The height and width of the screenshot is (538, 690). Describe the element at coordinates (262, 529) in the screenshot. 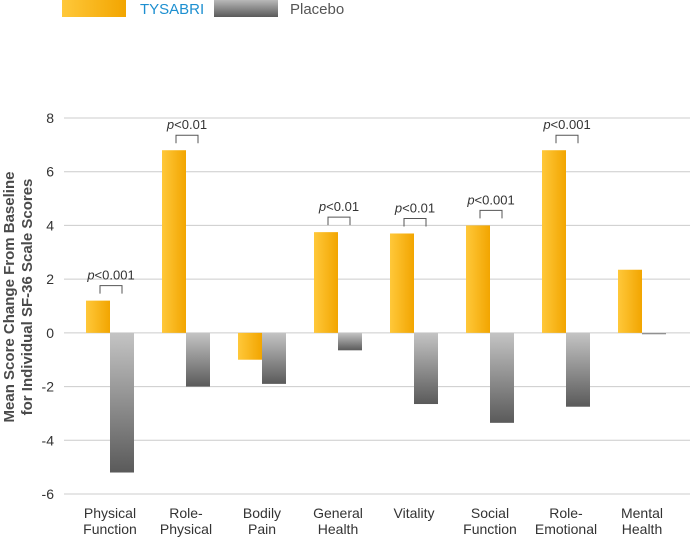

I see `category-label: Pain` at that location.